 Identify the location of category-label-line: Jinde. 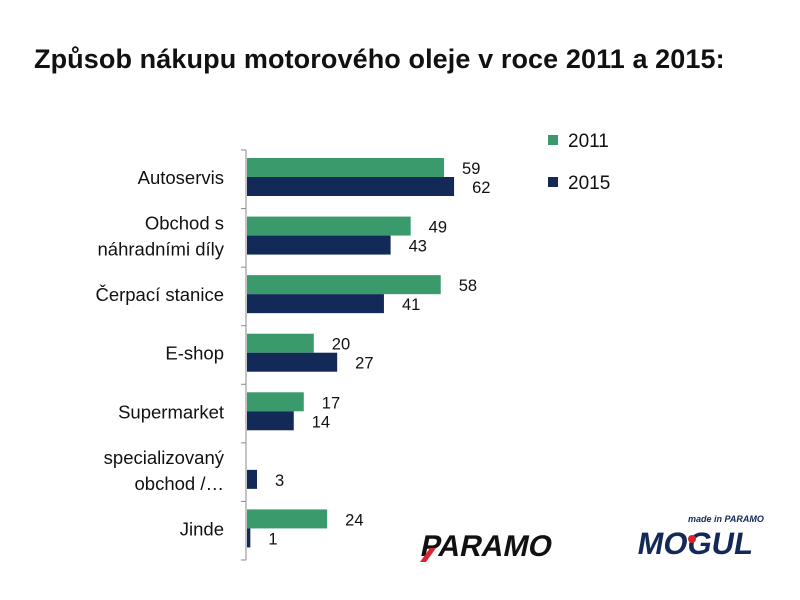
(202, 528).